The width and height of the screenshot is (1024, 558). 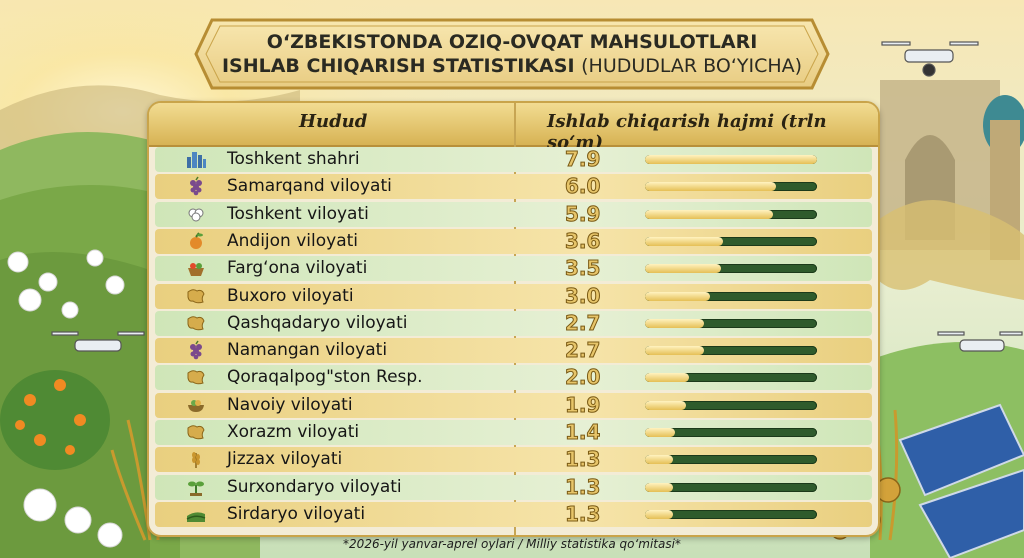 What do you see at coordinates (582, 404) in the screenshot?
I see `value-label: 1.9` at bounding box center [582, 404].